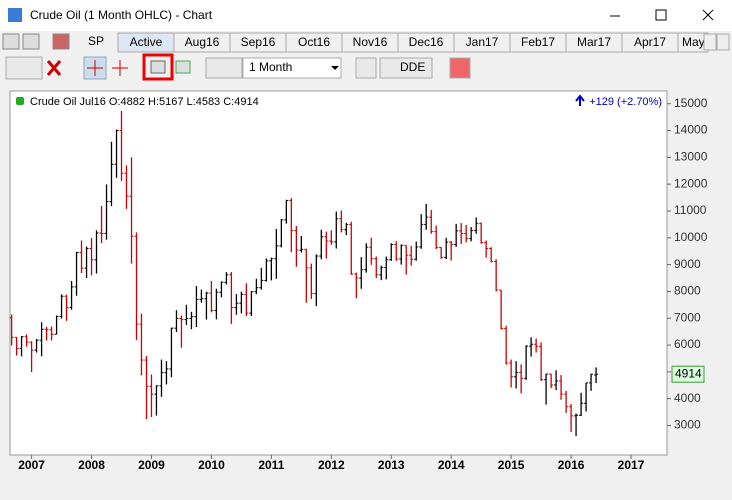 This screenshot has height=500, width=732. Describe the element at coordinates (690, 210) in the screenshot. I see `y-tick-label: 11000` at that location.